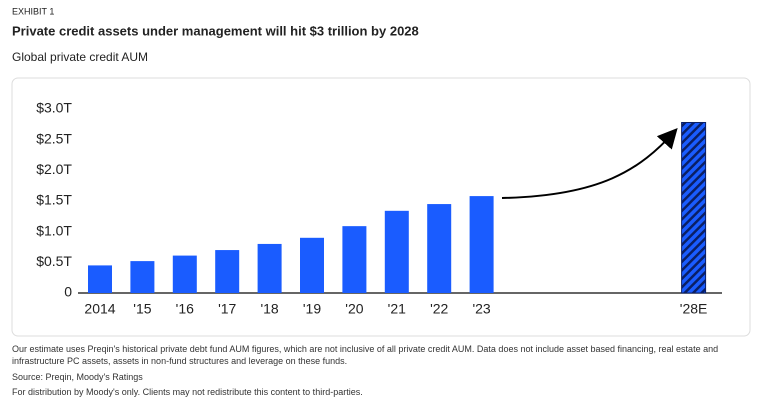 Image resolution: width=760 pixels, height=400 pixels. What do you see at coordinates (481, 309) in the screenshot?
I see `x-tick-label: '23` at bounding box center [481, 309].